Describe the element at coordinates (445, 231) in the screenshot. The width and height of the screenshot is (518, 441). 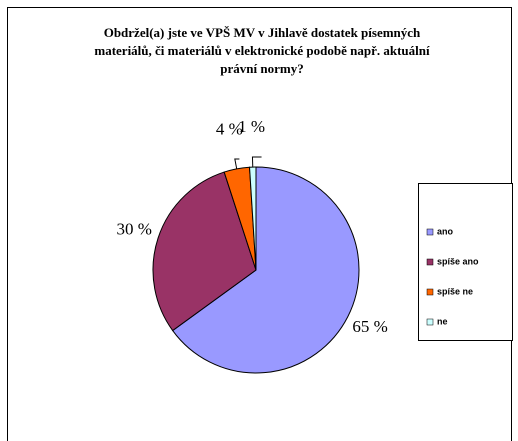
I see `legend-label: ano` at that location.